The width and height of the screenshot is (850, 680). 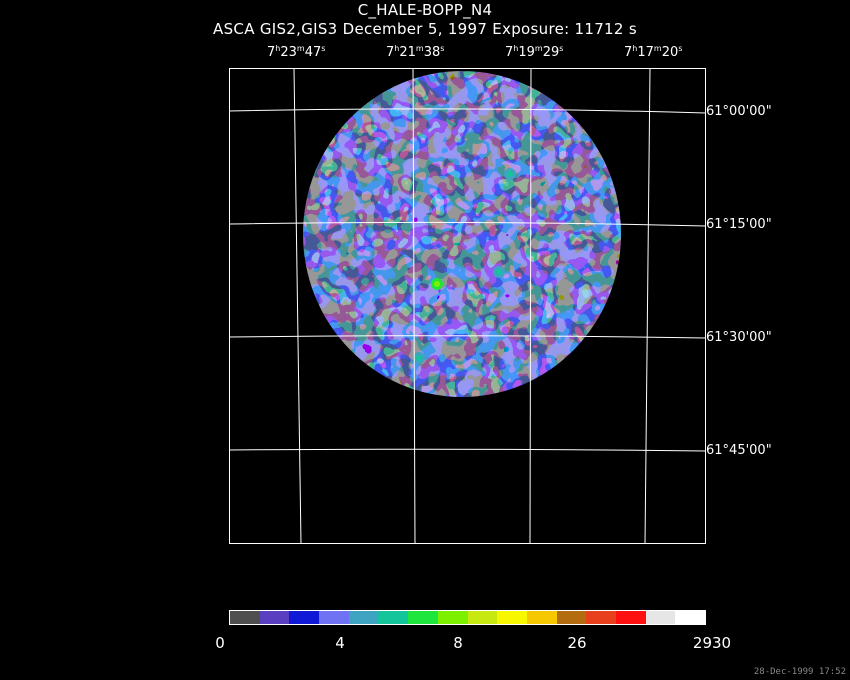 What do you see at coordinates (799, 672) in the screenshot?
I see `render-timestamp: 28-Dec-1999 17:52` at bounding box center [799, 672].